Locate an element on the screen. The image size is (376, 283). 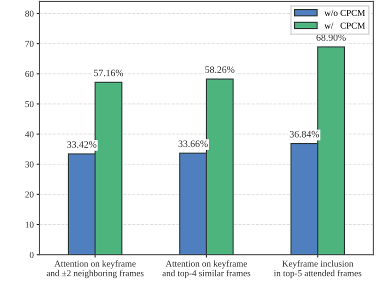
y-tick-label: 10 is located at coordinates (30, 225).